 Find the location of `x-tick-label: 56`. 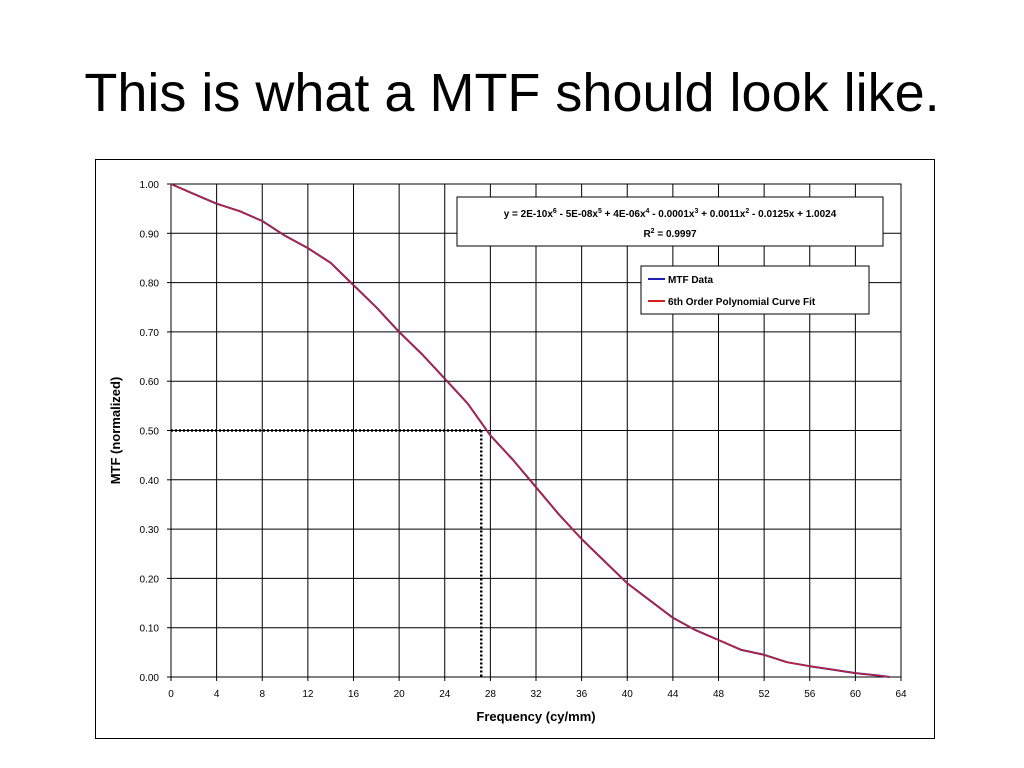

x-tick-label: 56 is located at coordinates (810, 694).